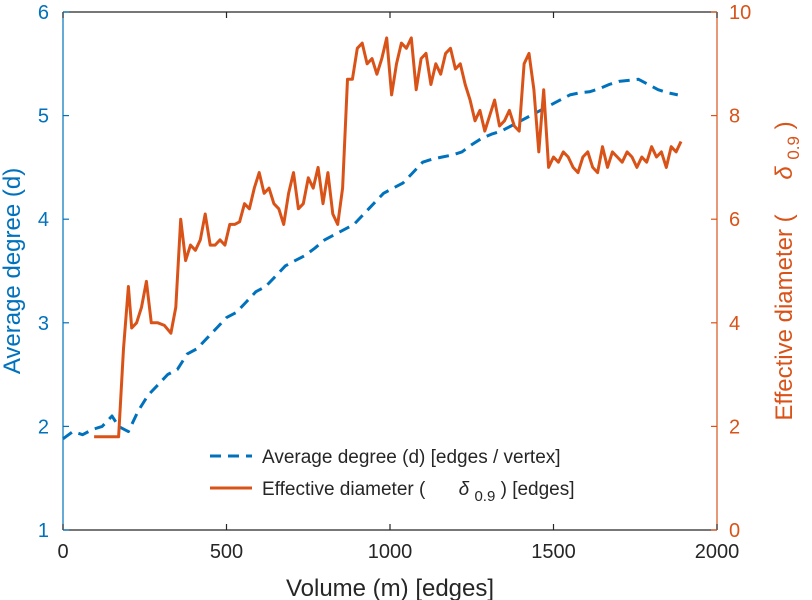  Describe the element at coordinates (390, 587) in the screenshot. I see `x-axis-label: Volume (m) [edges]` at that location.